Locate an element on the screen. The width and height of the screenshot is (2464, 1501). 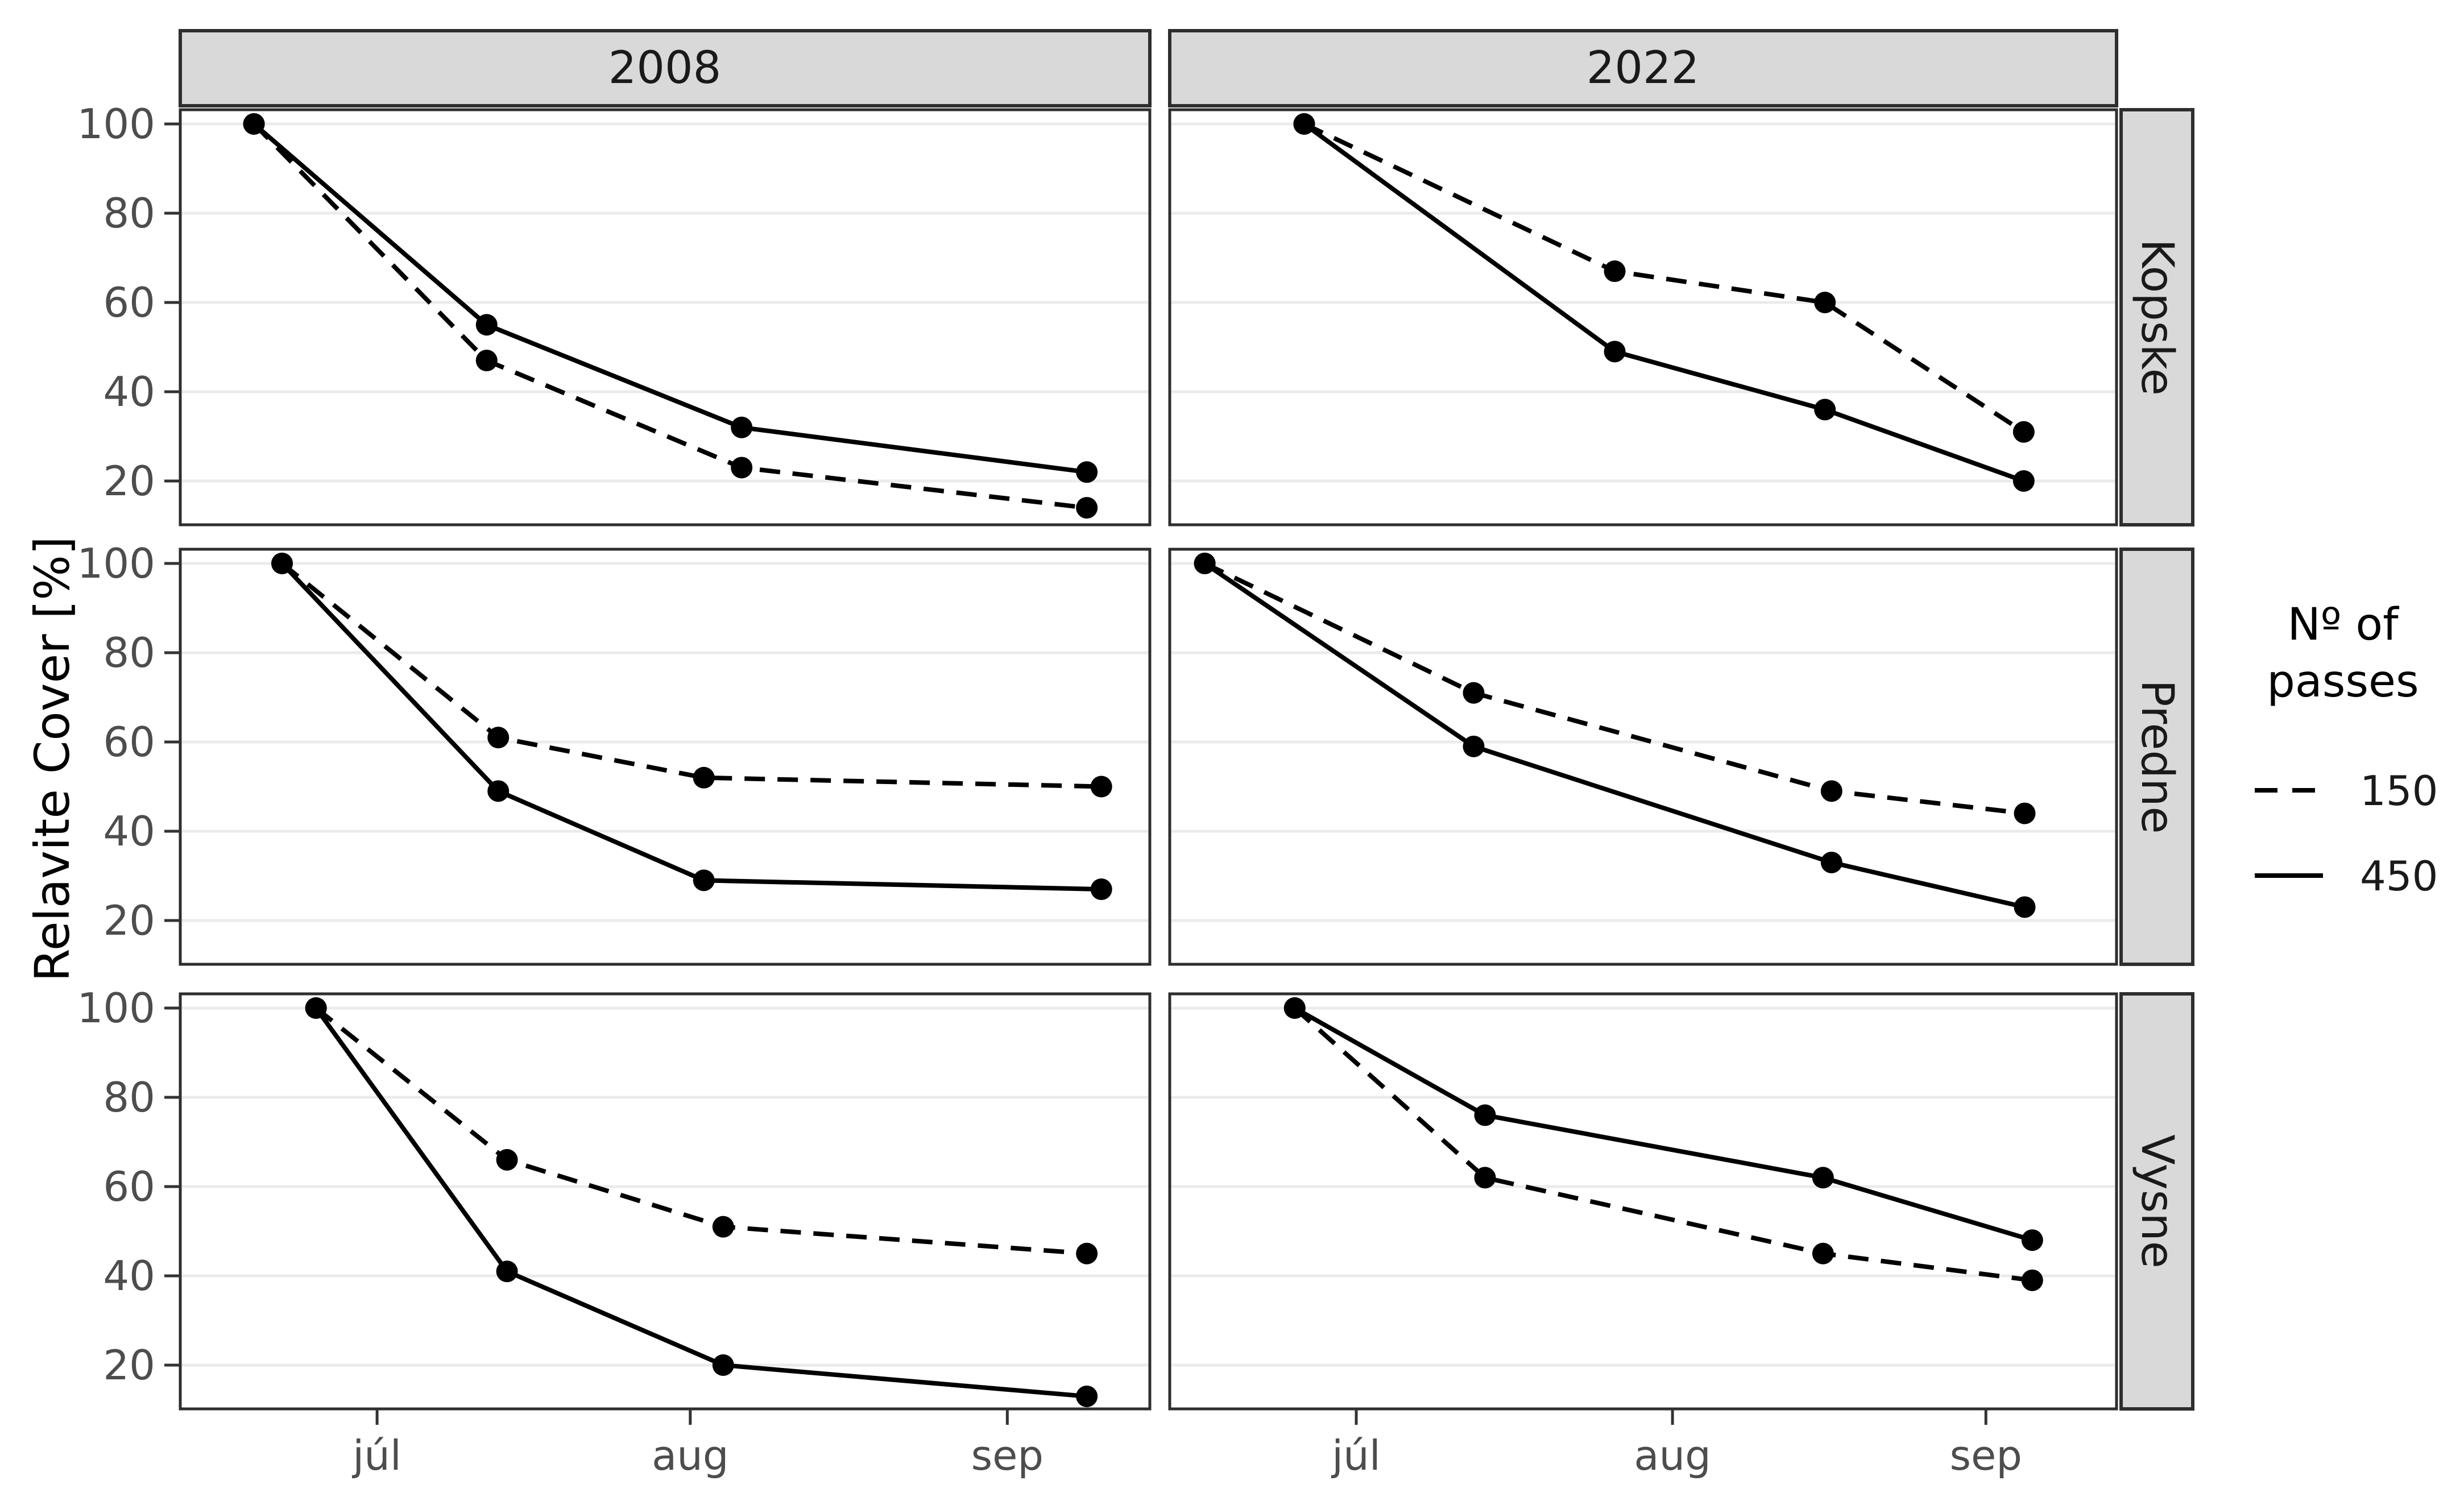
series-line-150-2008-Kopske is located at coordinates (670, 317).